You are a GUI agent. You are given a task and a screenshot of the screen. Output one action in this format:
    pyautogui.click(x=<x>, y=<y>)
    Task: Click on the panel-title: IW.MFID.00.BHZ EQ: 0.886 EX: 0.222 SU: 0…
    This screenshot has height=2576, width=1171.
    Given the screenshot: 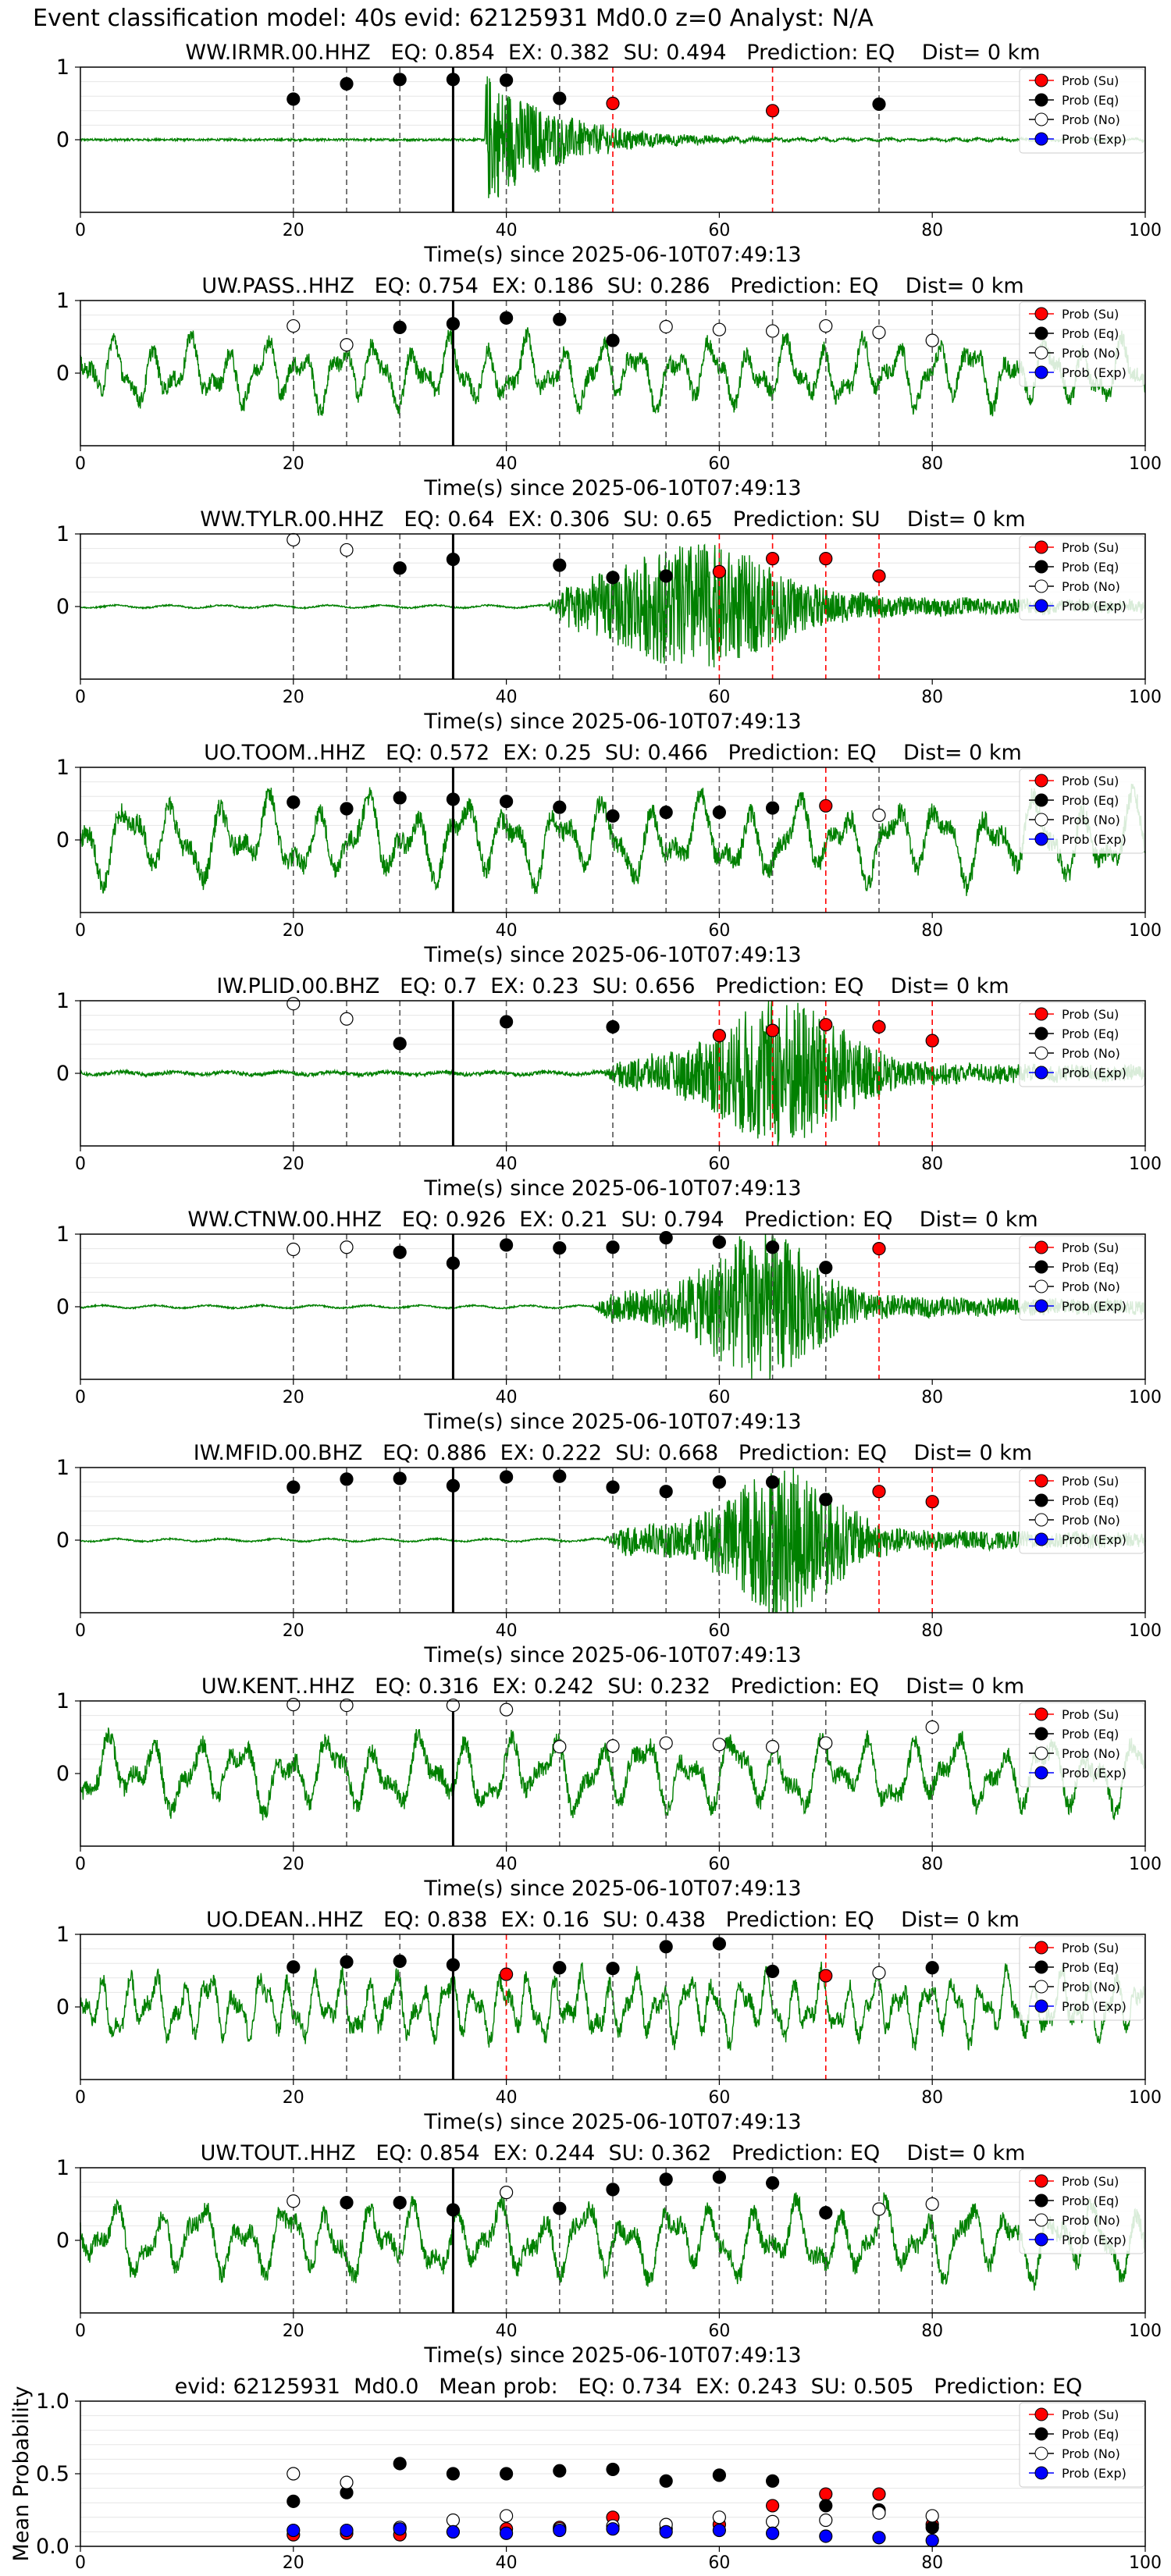 What is the action you would take?
    pyautogui.click(x=613, y=1453)
    